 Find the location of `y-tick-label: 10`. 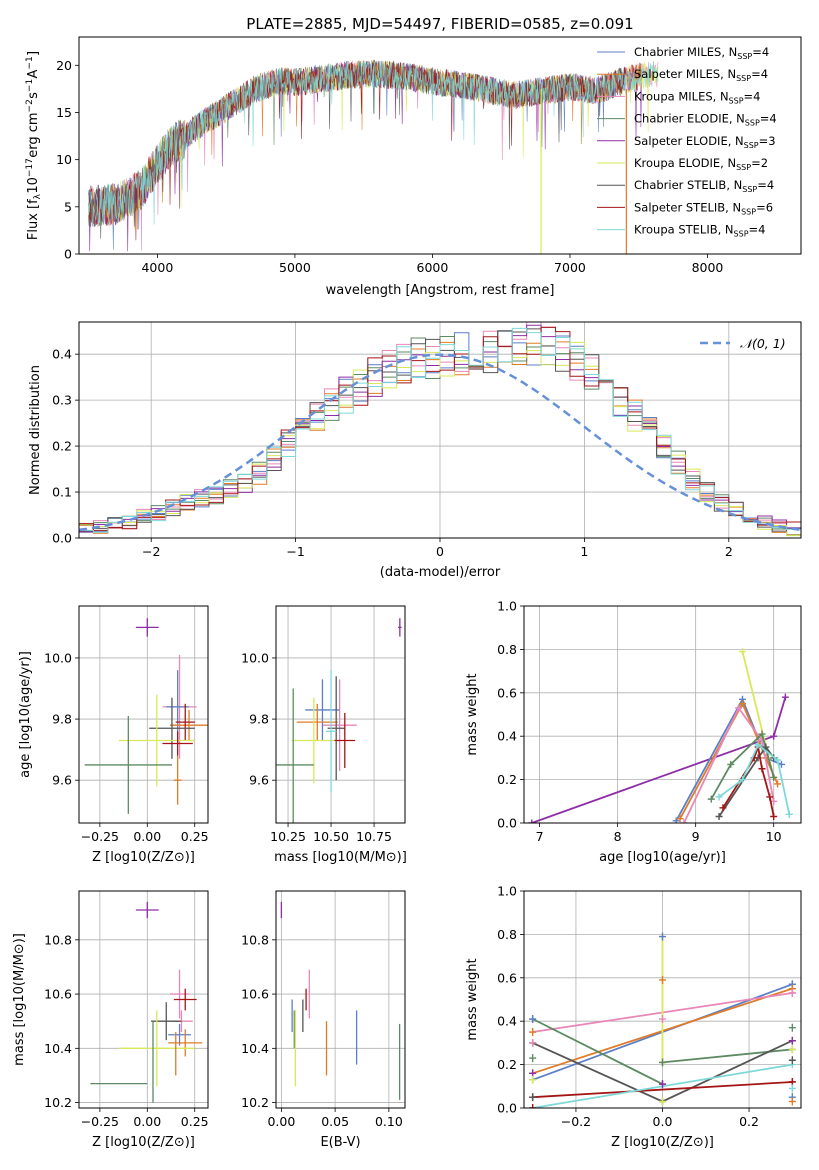

y-tick-label: 10 is located at coordinates (64, 159).